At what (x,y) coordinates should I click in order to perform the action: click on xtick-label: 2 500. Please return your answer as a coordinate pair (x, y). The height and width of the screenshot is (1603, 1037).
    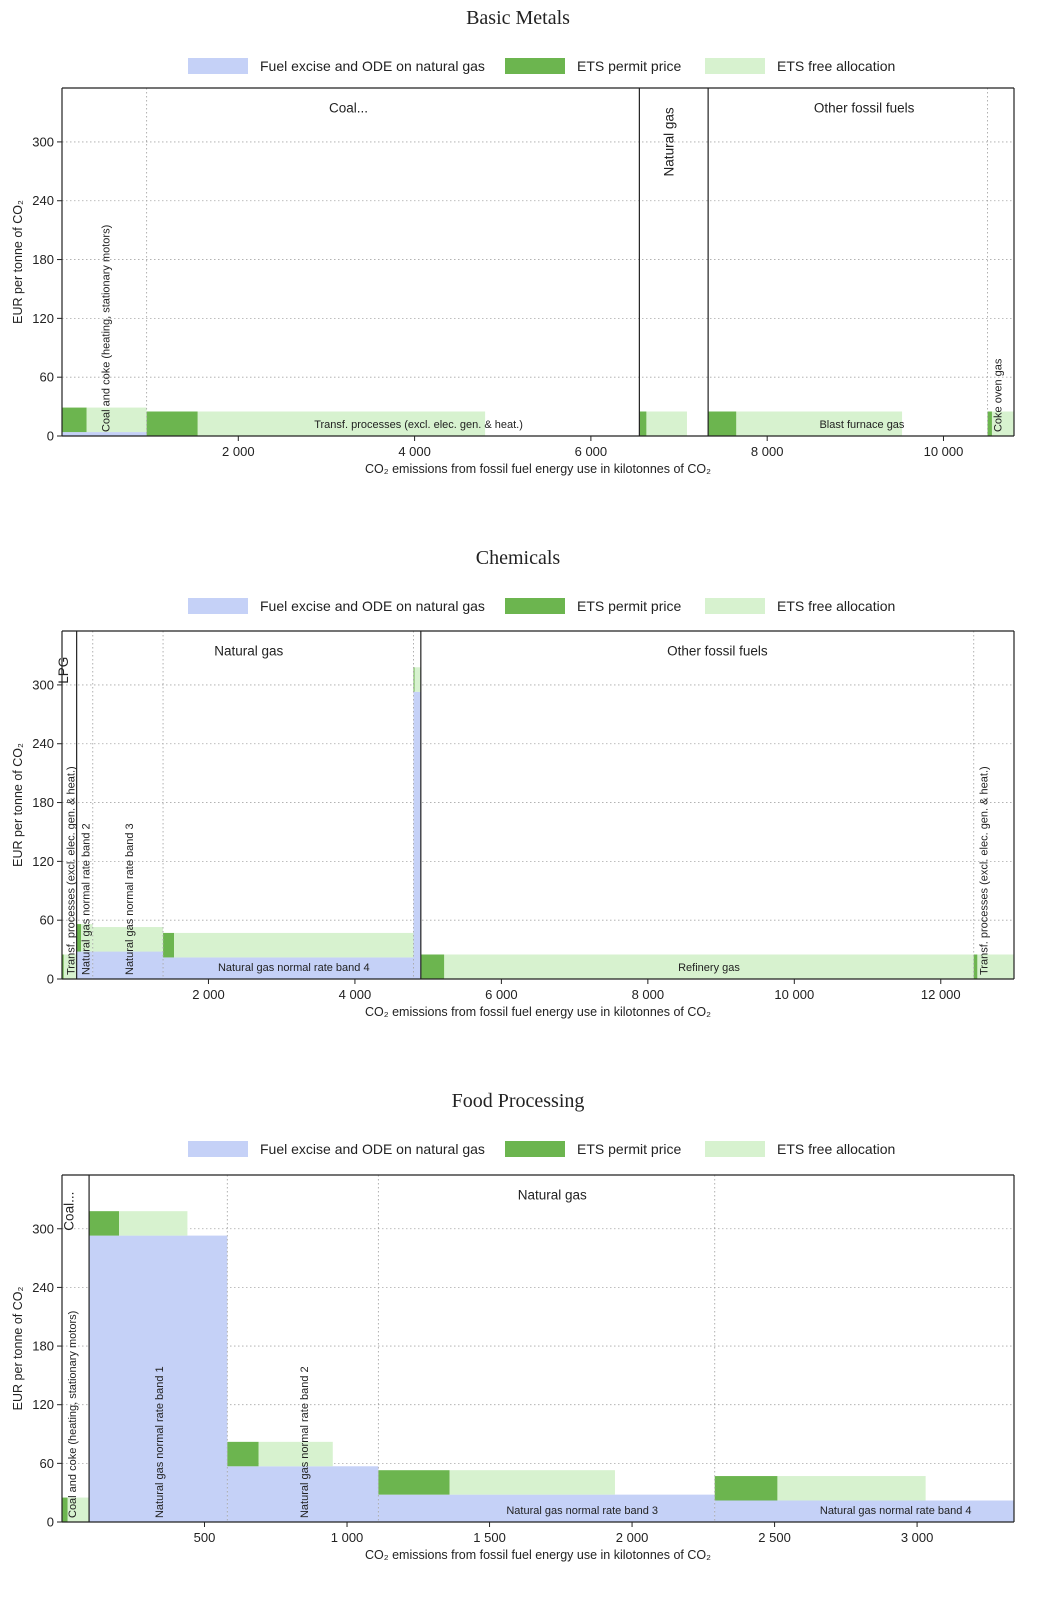
    Looking at the image, I should click on (774, 1537).